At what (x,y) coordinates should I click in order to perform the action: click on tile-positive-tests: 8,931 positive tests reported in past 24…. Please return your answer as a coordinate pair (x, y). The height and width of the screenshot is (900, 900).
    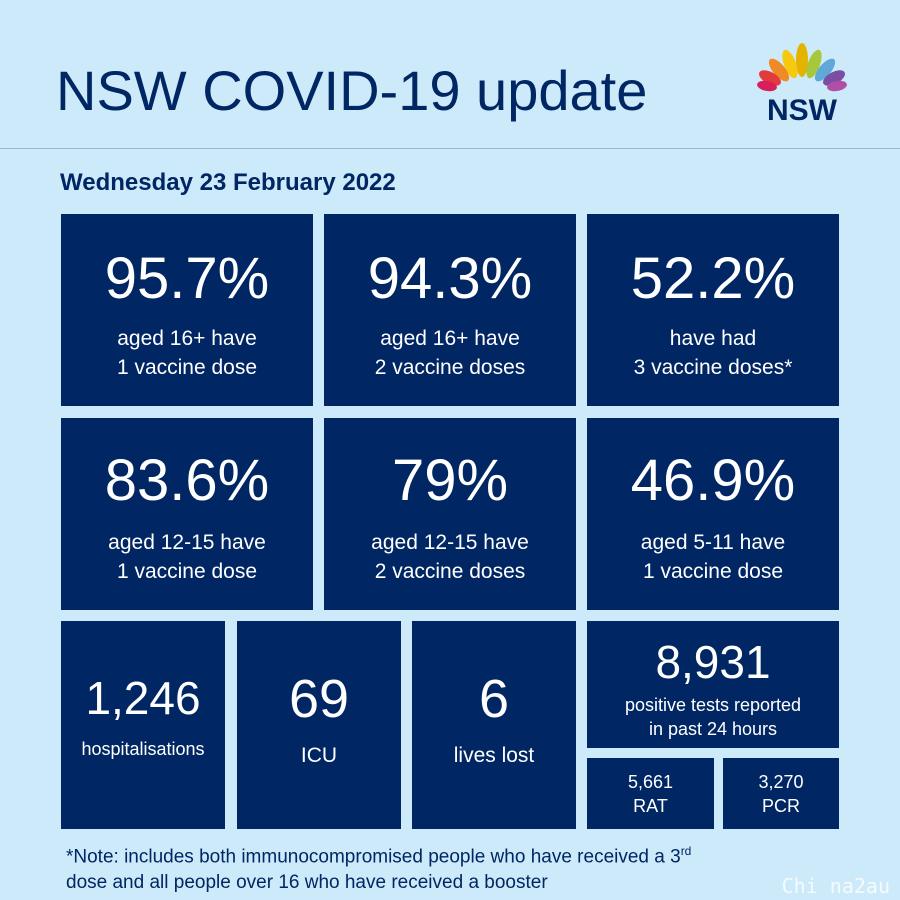
    Looking at the image, I should click on (713, 684).